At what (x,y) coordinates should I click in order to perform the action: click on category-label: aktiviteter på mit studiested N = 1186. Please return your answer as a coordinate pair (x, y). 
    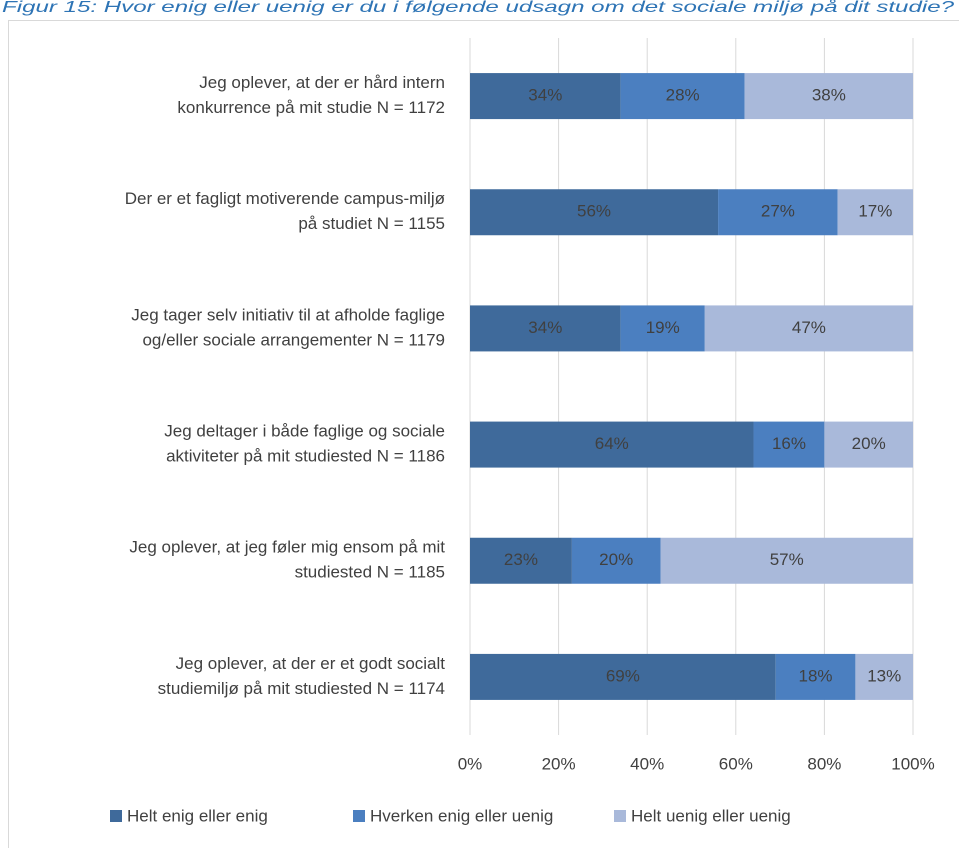
    Looking at the image, I should click on (305, 456).